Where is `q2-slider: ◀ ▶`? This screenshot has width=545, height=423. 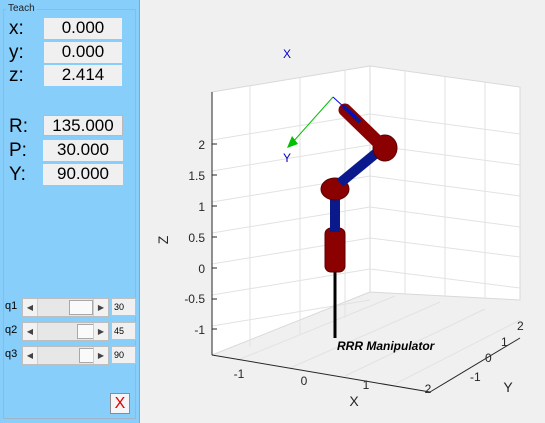 q2-slider: ◀ ▶ is located at coordinates (65, 331).